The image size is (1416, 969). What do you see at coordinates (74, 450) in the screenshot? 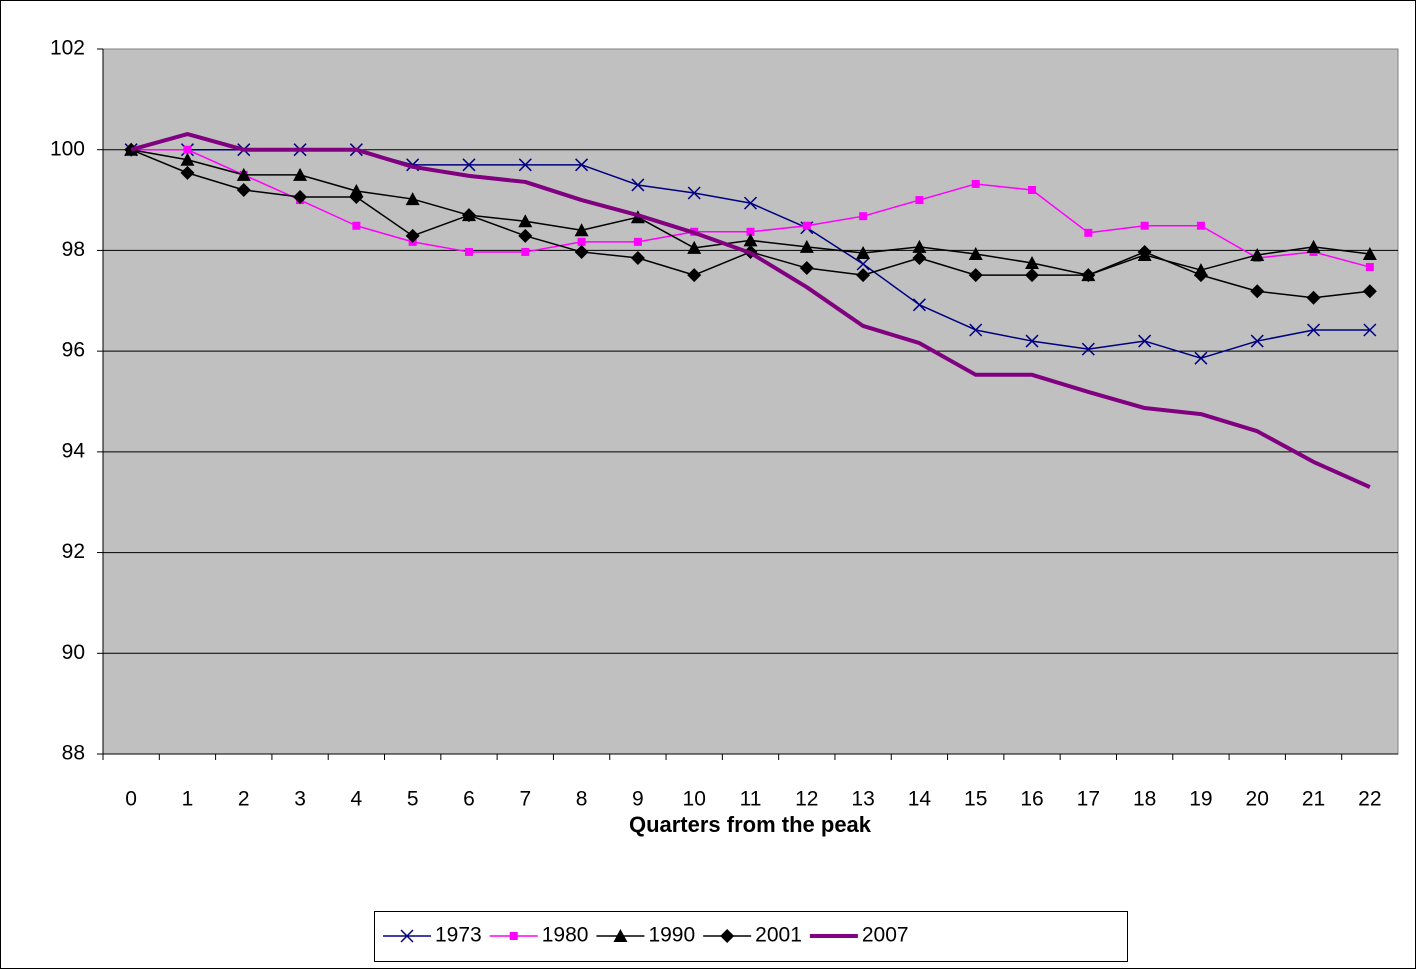
I see `y-tick-label: 94` at bounding box center [74, 450].